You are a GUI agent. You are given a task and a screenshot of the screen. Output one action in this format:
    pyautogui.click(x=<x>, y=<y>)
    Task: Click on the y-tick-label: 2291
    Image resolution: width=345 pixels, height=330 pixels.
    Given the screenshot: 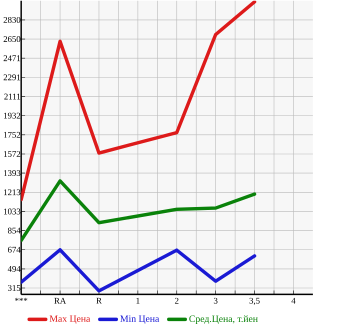 What is the action you would take?
    pyautogui.click(x=12, y=77)
    